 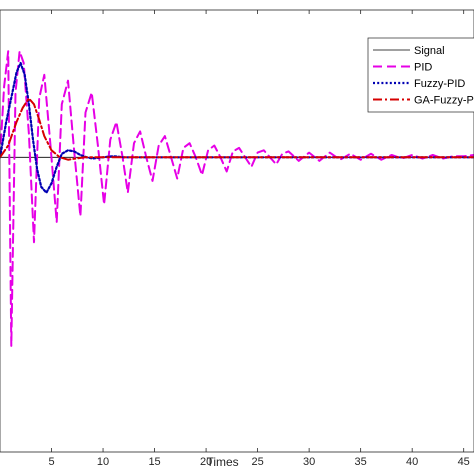 What do you see at coordinates (222, 462) in the screenshot?
I see `x-axis-label: Times` at bounding box center [222, 462].